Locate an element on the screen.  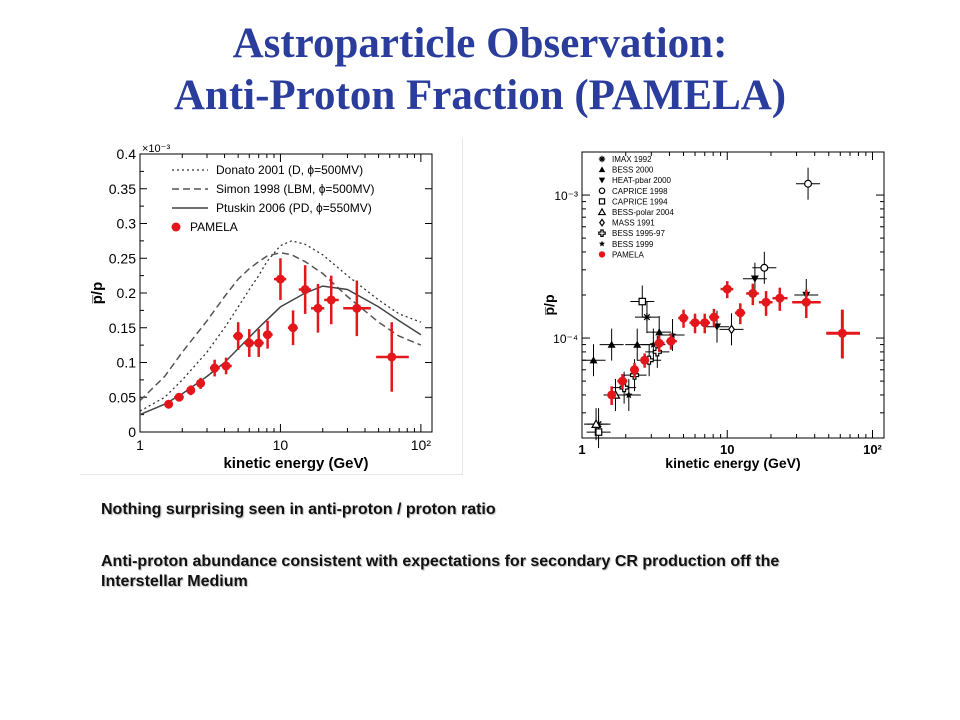
y-tick-label: 0.3 is located at coordinates (127, 224).